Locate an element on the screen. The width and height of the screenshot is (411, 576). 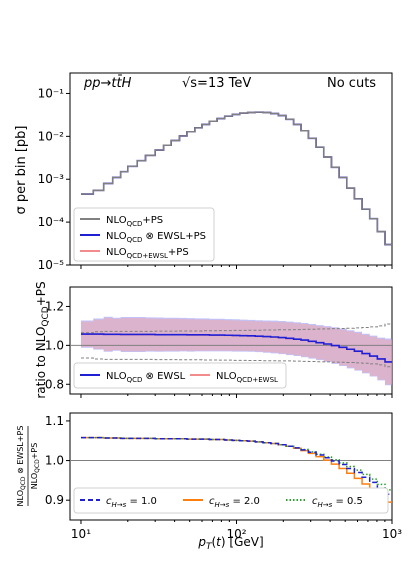
middle-y-ticks: 0.8 1.0 1.2 is located at coordinates (219, 348).